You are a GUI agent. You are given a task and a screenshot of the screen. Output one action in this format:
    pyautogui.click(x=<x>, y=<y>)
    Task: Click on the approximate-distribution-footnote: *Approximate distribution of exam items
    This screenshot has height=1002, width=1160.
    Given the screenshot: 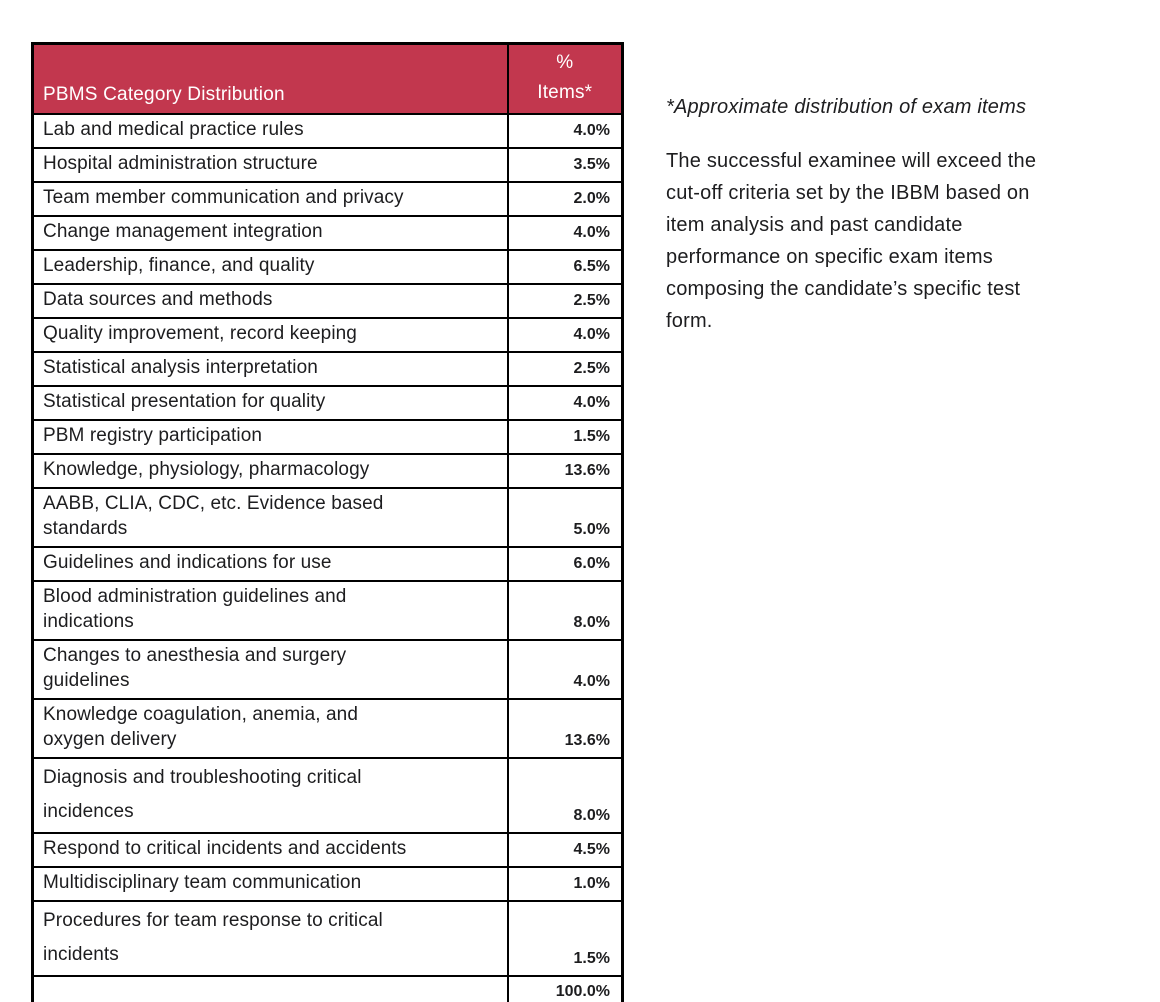 What is the action you would take?
    pyautogui.click(x=846, y=107)
    